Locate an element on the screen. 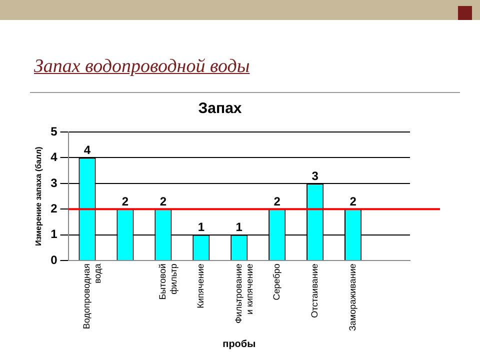  x-tick-label: Серебро is located at coordinates (277, 282).